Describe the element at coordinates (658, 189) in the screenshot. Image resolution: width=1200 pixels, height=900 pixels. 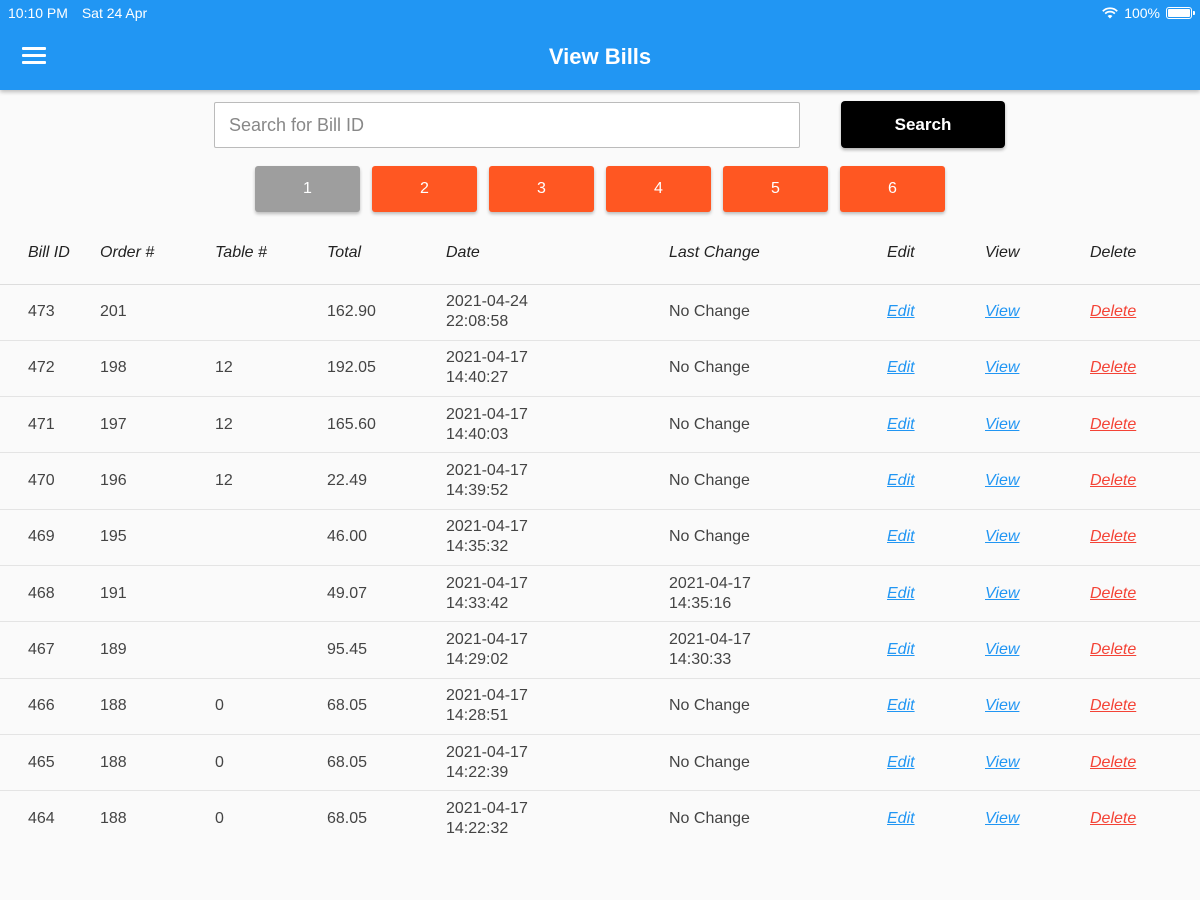
I see `page-button-4: 4` at that location.